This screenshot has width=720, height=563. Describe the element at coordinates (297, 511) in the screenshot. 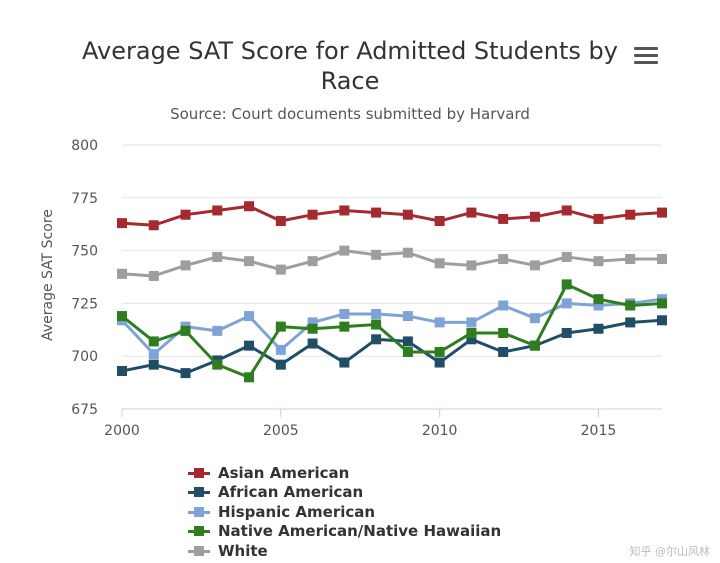

I see `legend-label: Hispanic American` at that location.